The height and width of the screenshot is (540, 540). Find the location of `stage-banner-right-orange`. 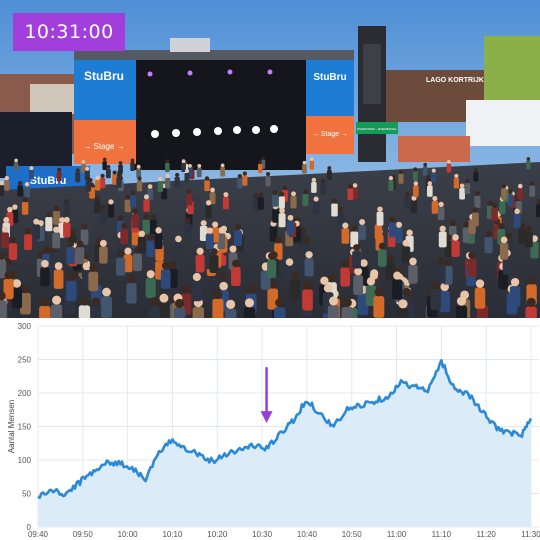

stage-banner-right-orange is located at coordinates (330, 135).